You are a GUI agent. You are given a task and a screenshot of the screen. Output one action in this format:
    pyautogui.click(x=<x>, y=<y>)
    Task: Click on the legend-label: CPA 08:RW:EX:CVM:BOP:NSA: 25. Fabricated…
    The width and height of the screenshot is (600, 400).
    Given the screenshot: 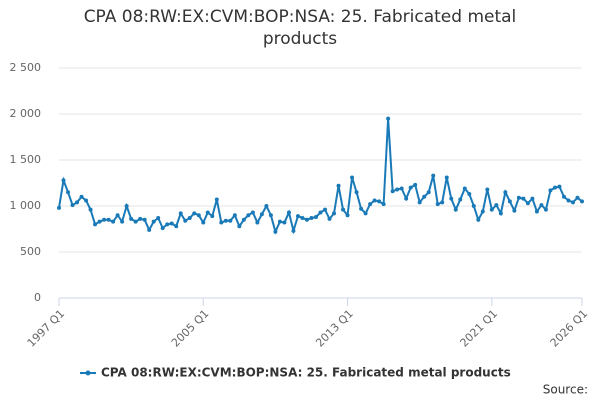 What is the action you would take?
    pyautogui.click(x=306, y=373)
    